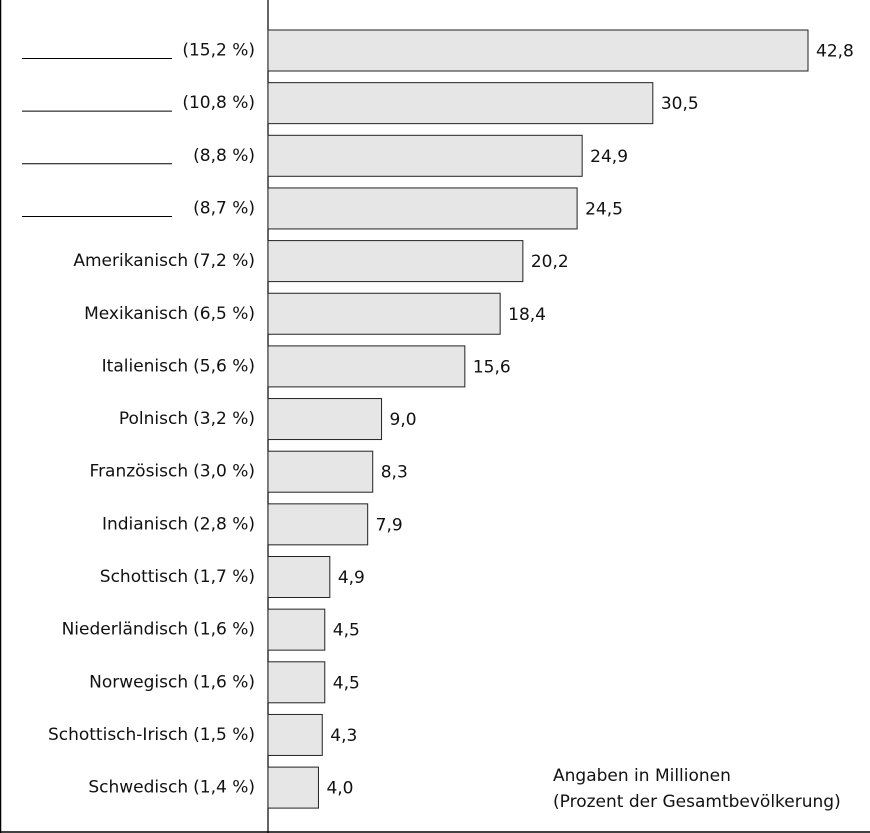 This screenshot has height=833, width=870. What do you see at coordinates (351, 578) in the screenshot?
I see `value-label: 4,9` at bounding box center [351, 578].